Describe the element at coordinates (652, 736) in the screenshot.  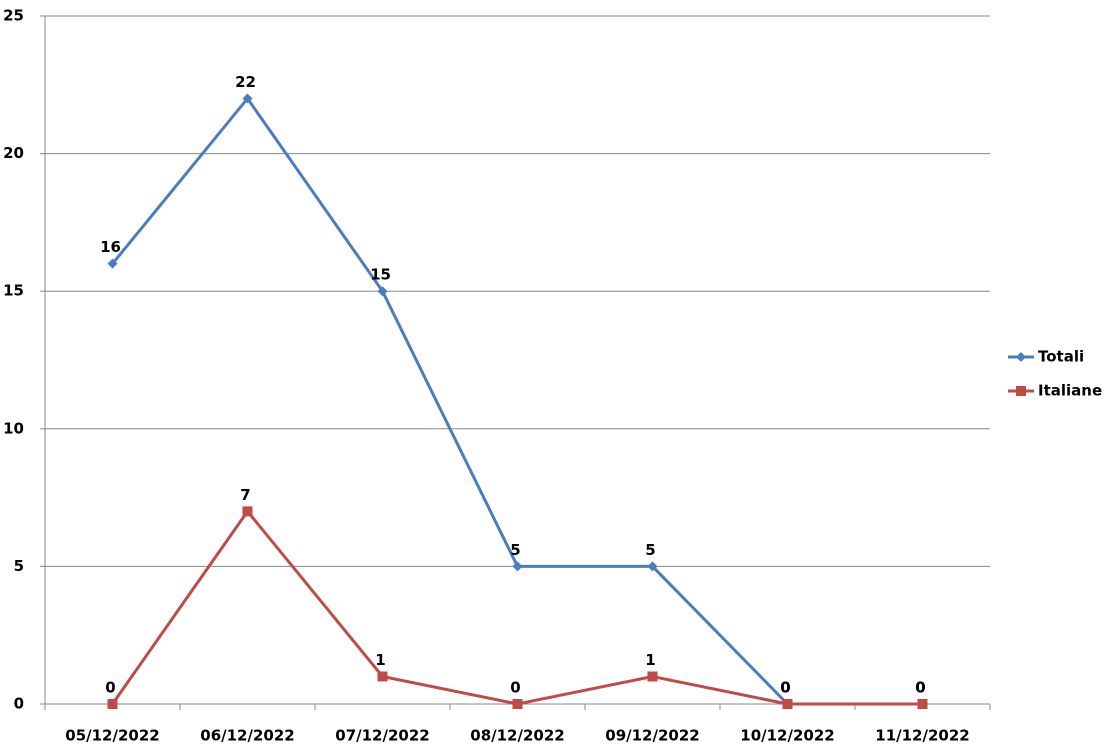
I see `x-tick-label: 09/12/2022` at that location.